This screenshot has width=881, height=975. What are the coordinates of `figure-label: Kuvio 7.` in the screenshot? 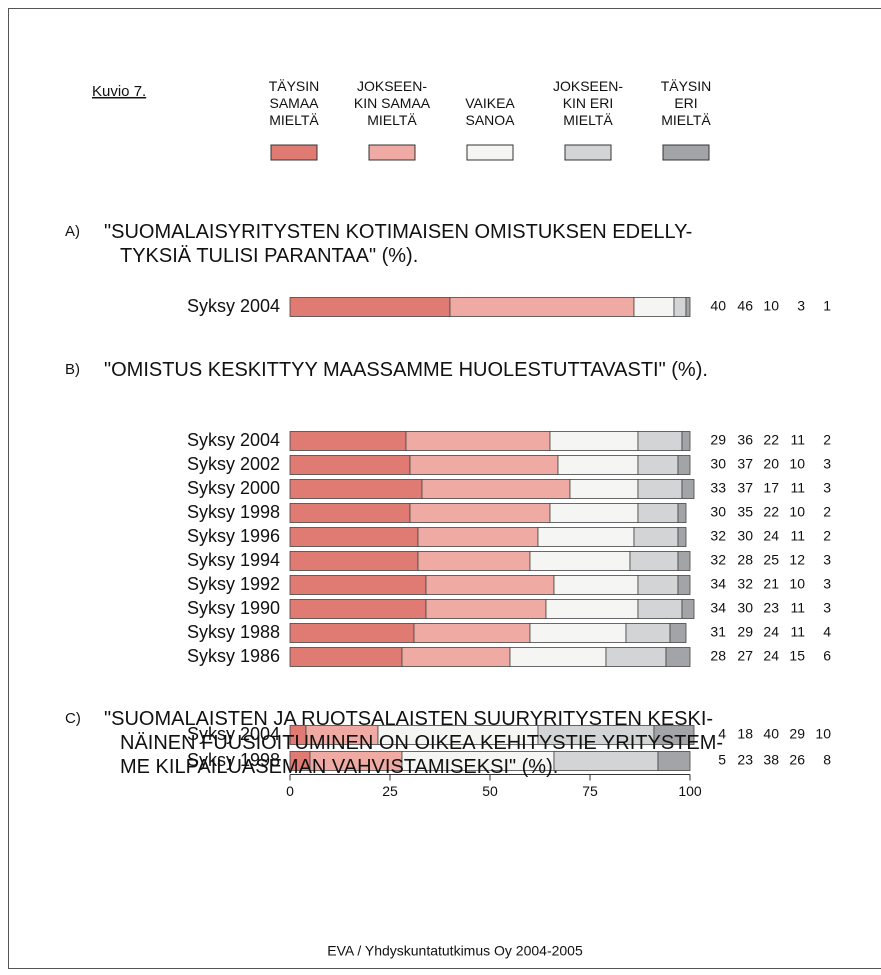 It's located at (119, 91).